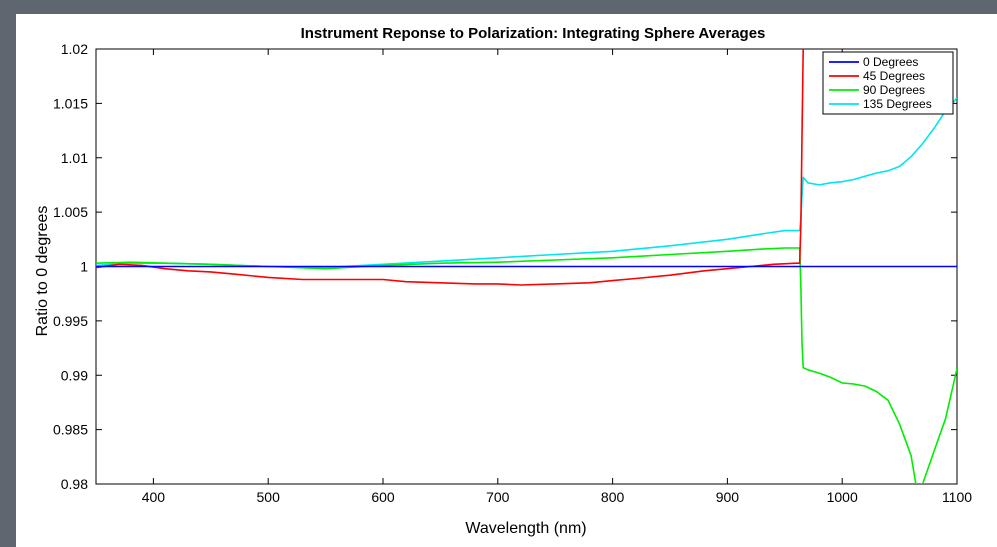 The height and width of the screenshot is (547, 997). Describe the element at coordinates (70, 321) in the screenshot. I see `y-tick-label: 0.995` at that location.